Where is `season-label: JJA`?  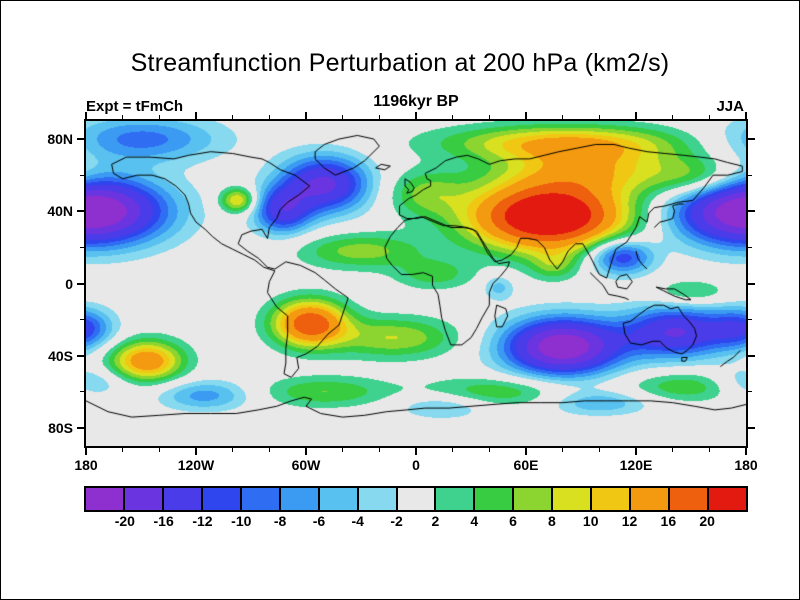
season-label: JJA is located at coordinates (730, 106).